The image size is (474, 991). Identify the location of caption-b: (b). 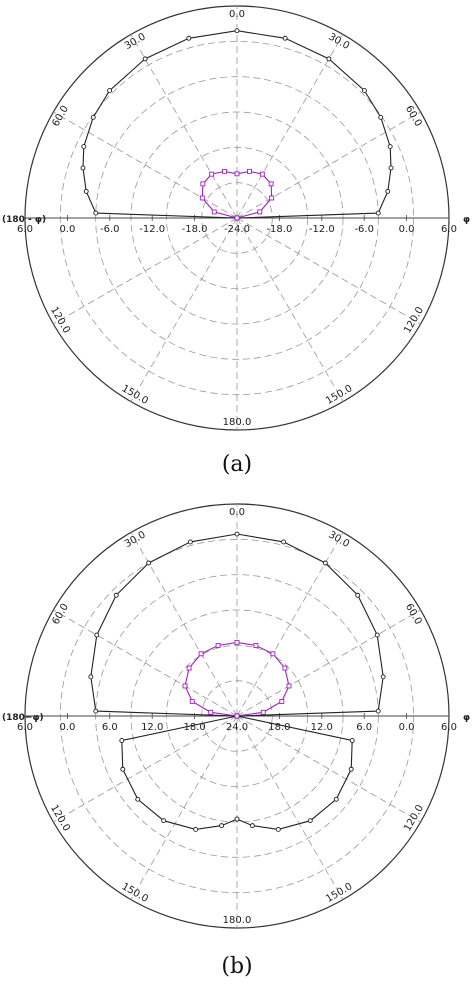
(237, 966).